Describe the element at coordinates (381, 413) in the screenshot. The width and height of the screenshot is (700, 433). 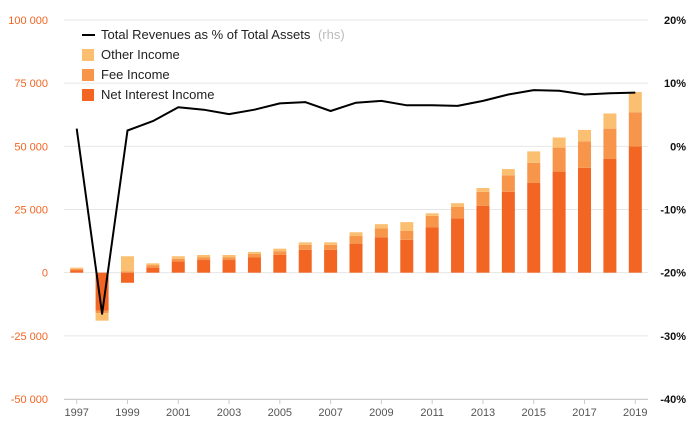
I see `x-tick-label: 2009` at that location.